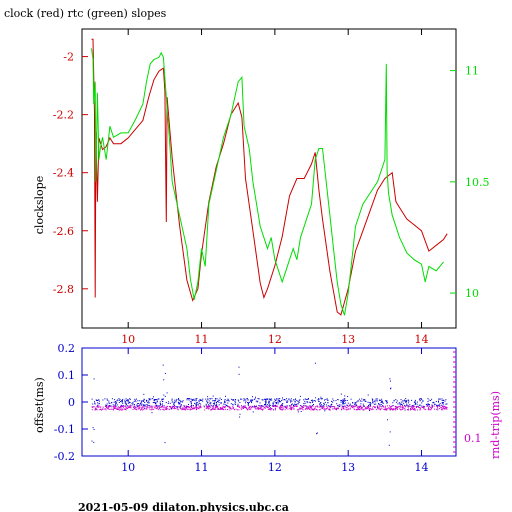  Describe the element at coordinates (128, 339) in the screenshot. I see `x-tick-label: 10` at that location.